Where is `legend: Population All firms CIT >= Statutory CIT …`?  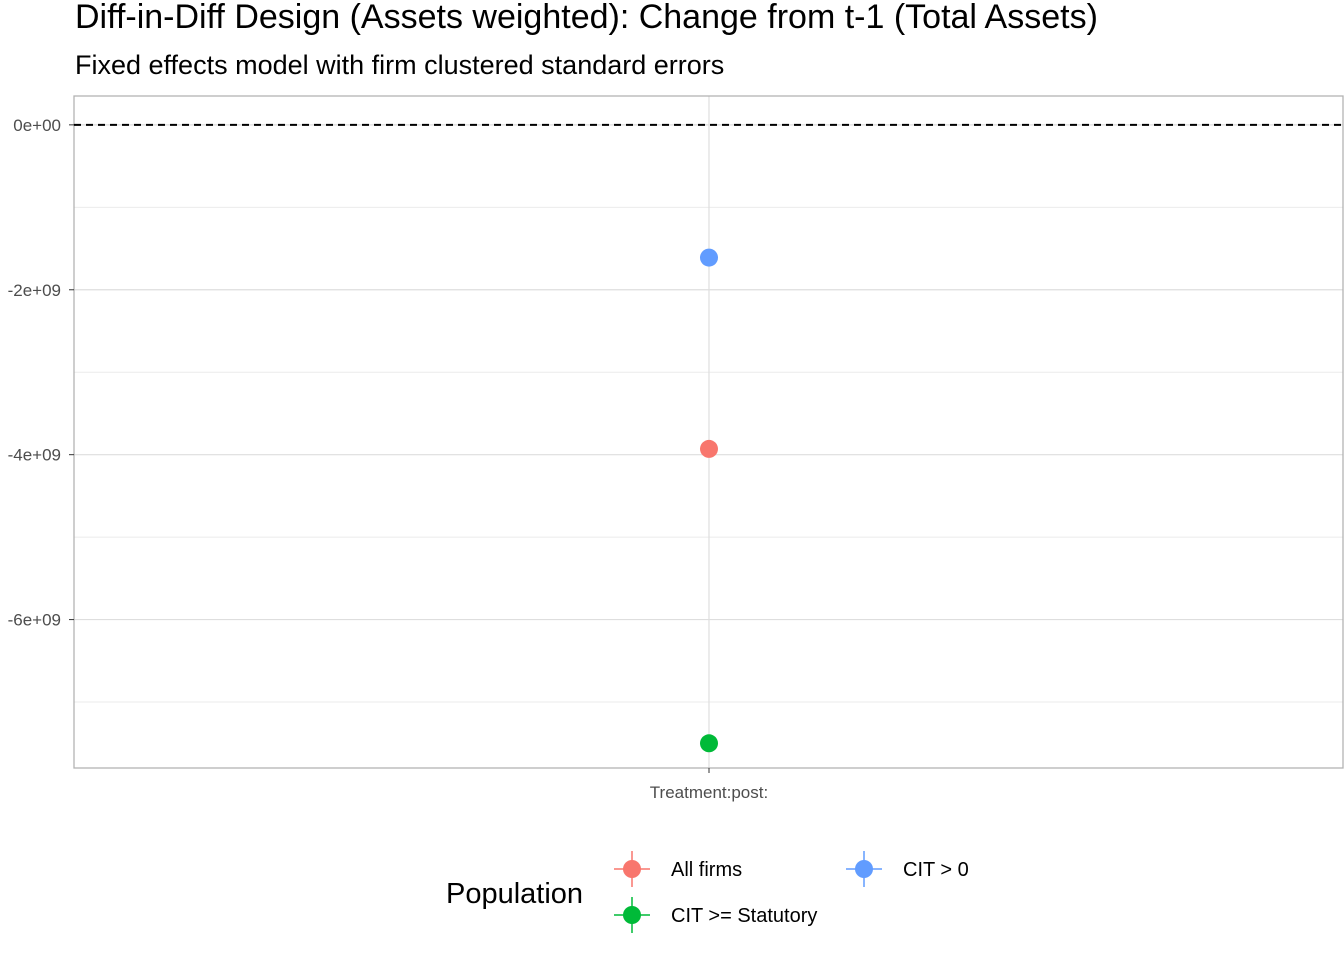
legend: Population All firms CIT >= Statutory CIT … is located at coordinates (707, 892).